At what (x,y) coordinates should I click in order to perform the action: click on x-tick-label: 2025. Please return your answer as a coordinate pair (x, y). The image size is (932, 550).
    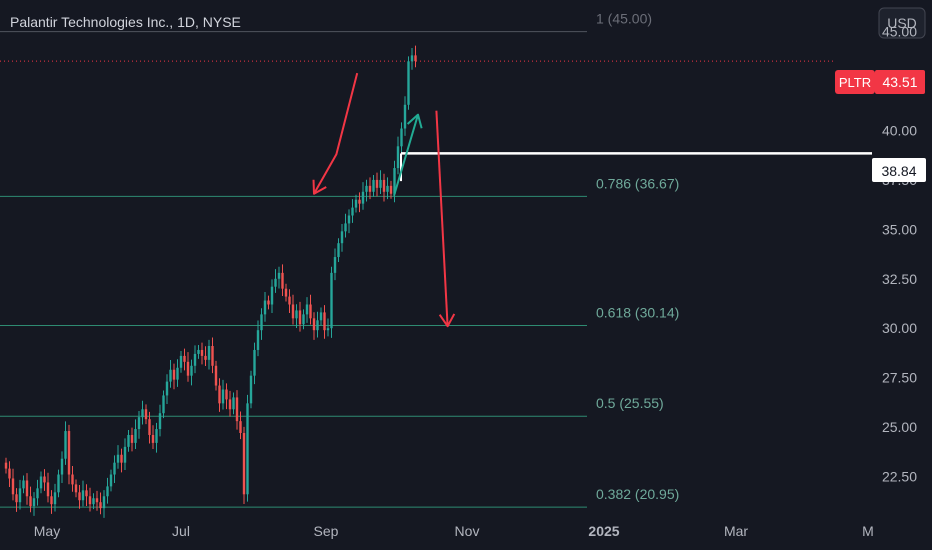
    Looking at the image, I should click on (603, 531).